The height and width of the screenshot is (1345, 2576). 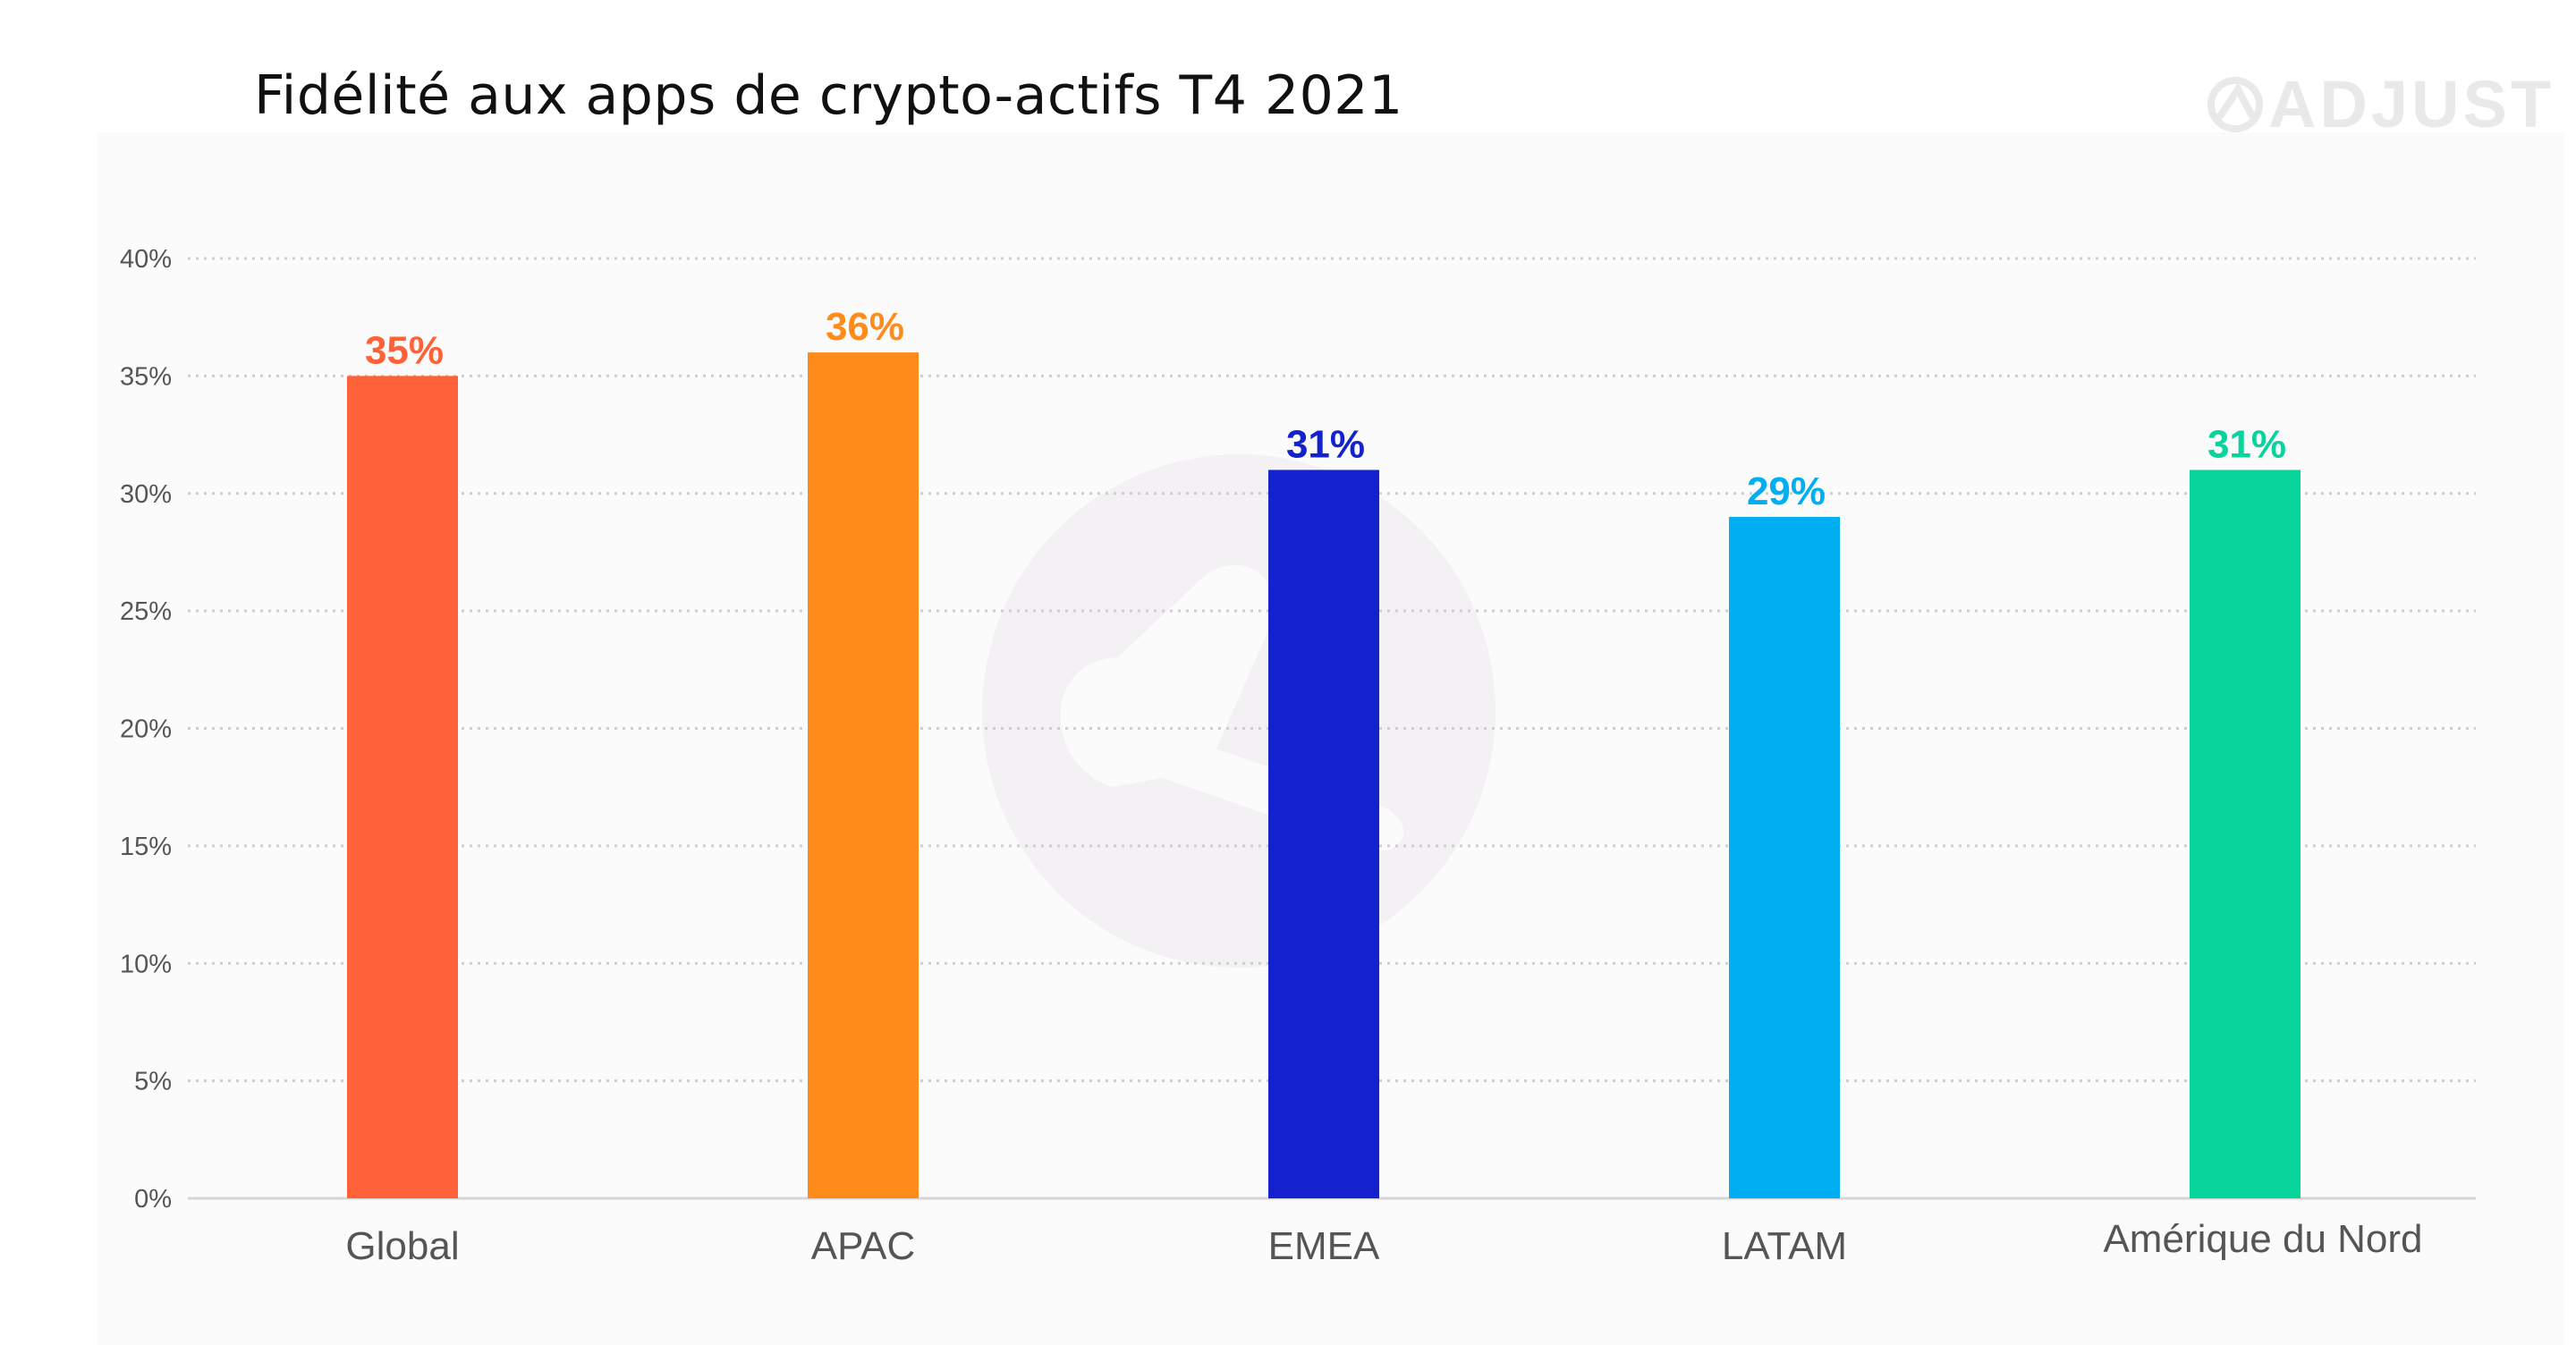 What do you see at coordinates (1786, 491) in the screenshot?
I see `value-label: 29%` at bounding box center [1786, 491].